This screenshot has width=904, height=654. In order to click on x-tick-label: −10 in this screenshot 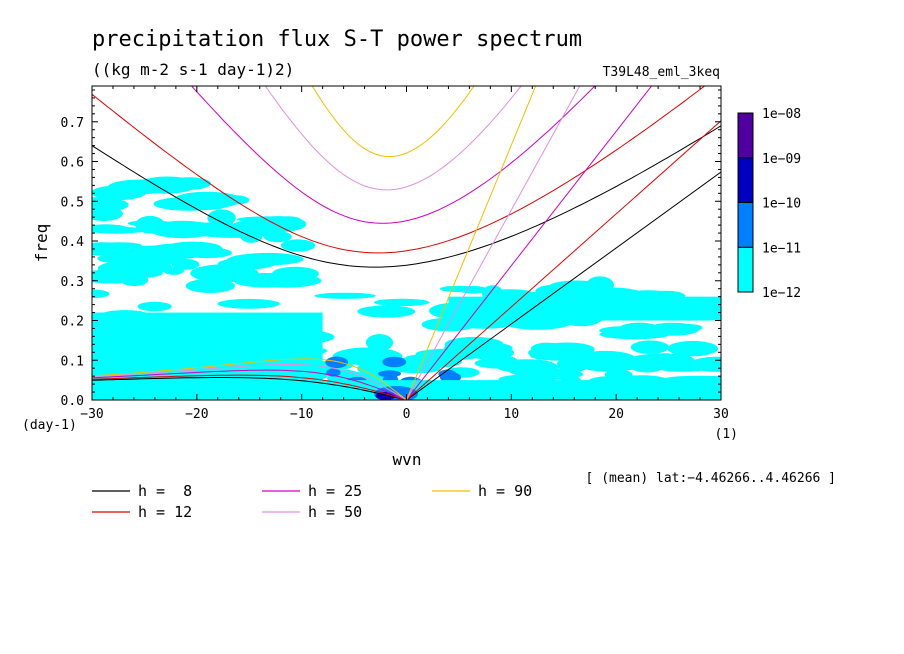, I will do `click(301, 414)`.